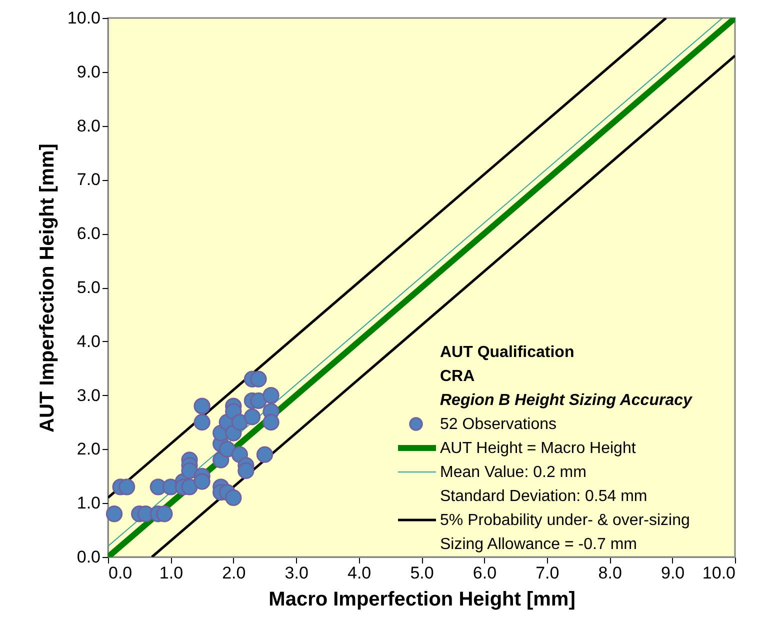  Describe the element at coordinates (422, 573) in the screenshot. I see `x-tick-label: 5.0` at that location.